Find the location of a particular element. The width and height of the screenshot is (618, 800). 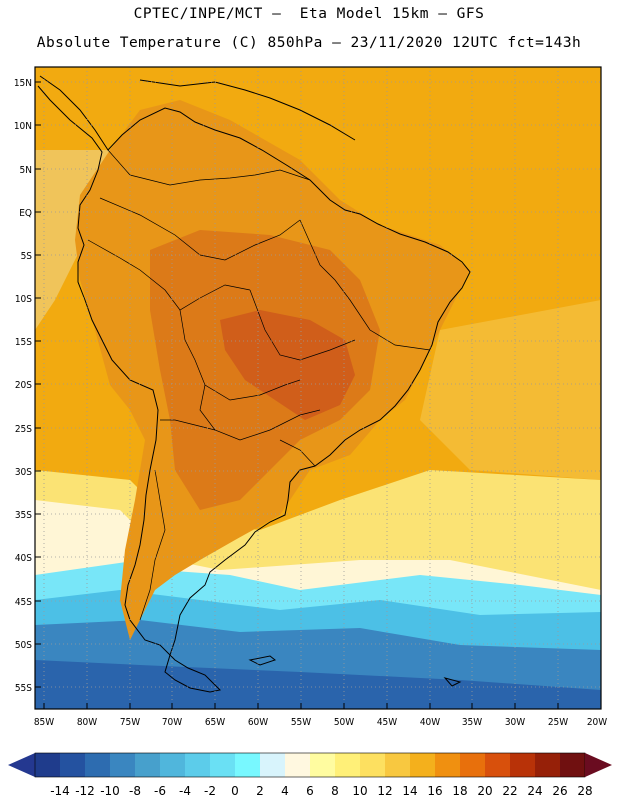

lat-label-35s: 35S is located at coordinates (23, 515).